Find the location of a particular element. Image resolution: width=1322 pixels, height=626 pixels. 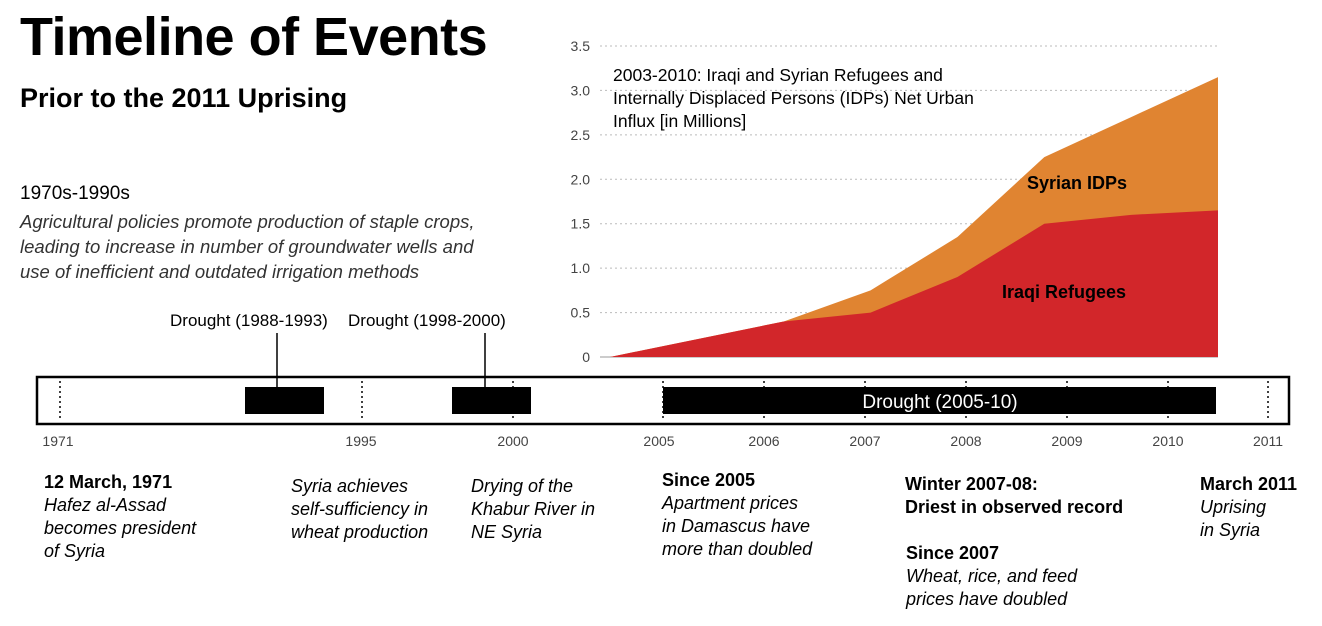

year-label: 2006 is located at coordinates (763, 441).